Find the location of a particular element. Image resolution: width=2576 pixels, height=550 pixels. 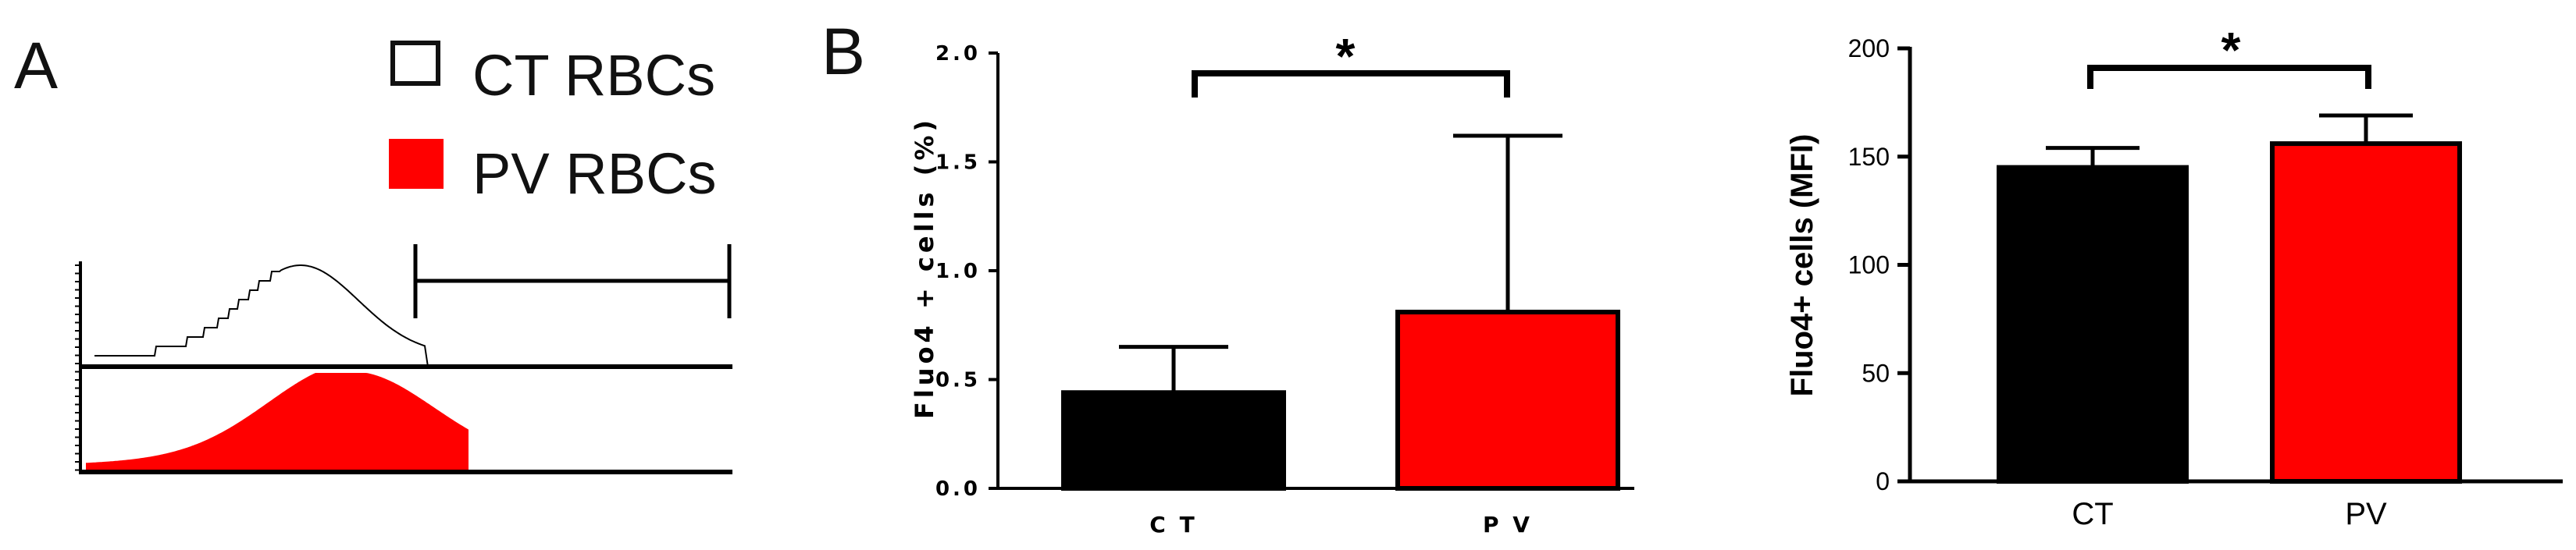

chart2-significance-bracket is located at coordinates (2229, 77).